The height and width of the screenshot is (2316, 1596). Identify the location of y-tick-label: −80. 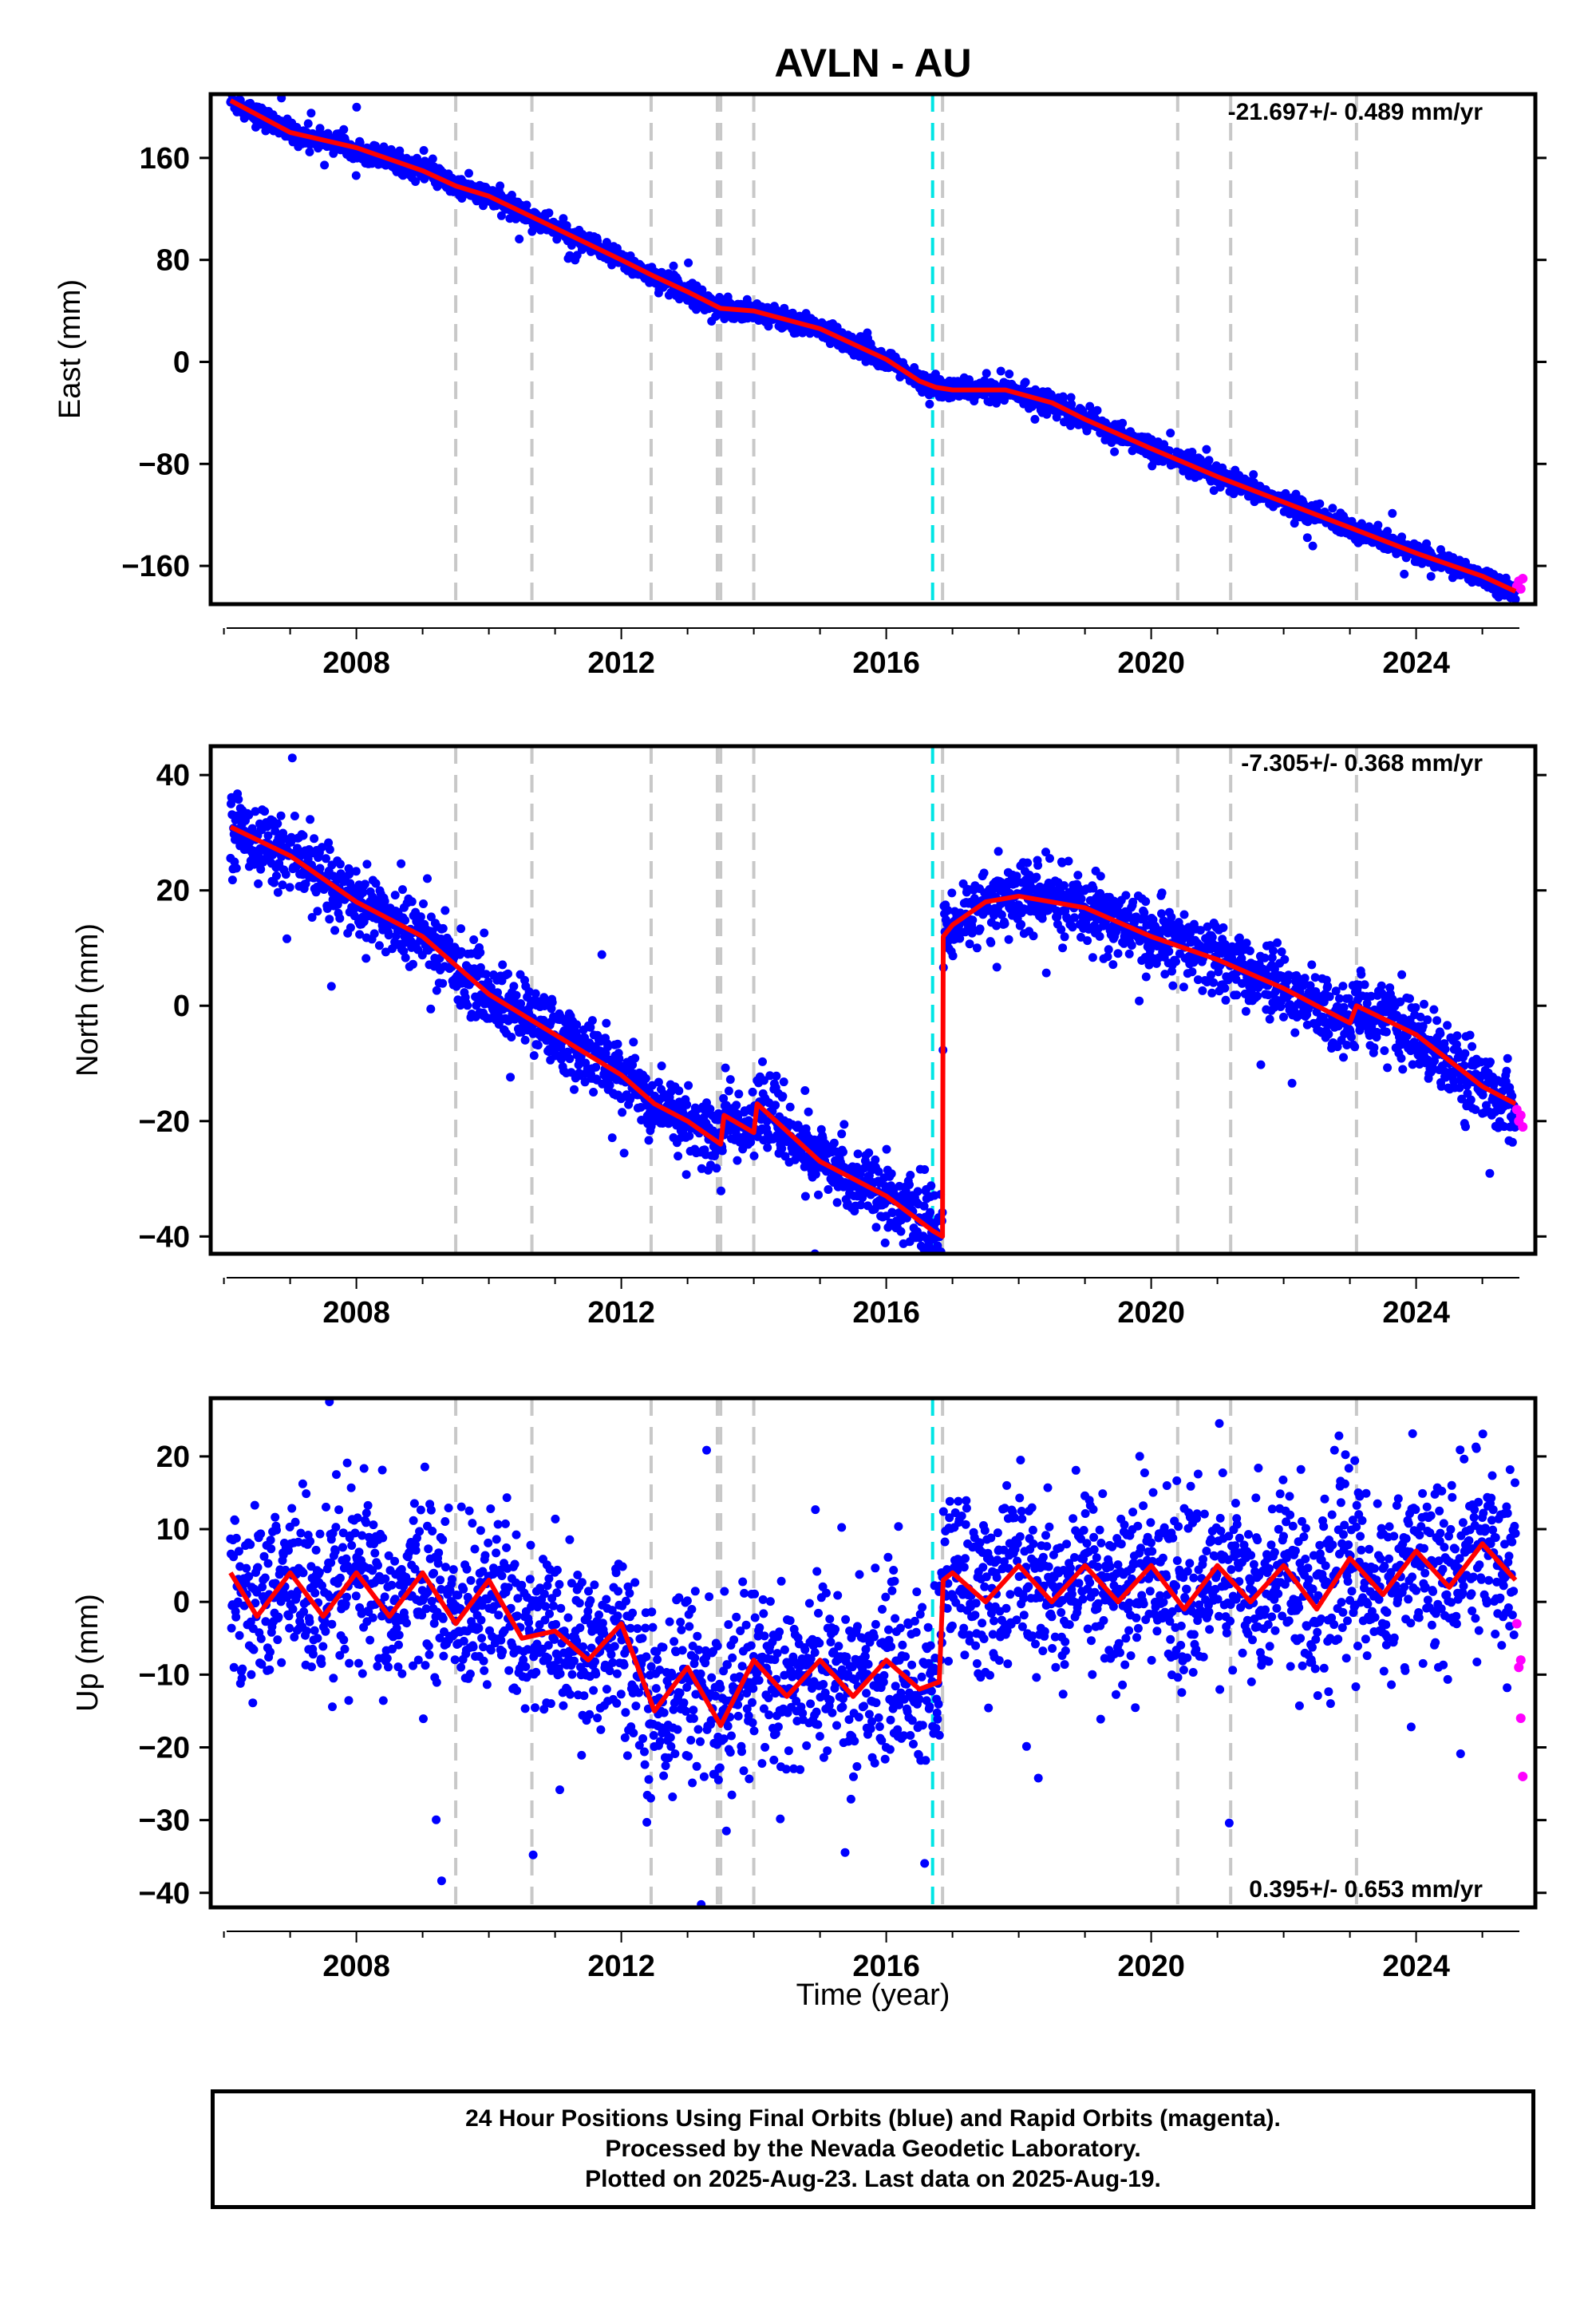
(164, 465).